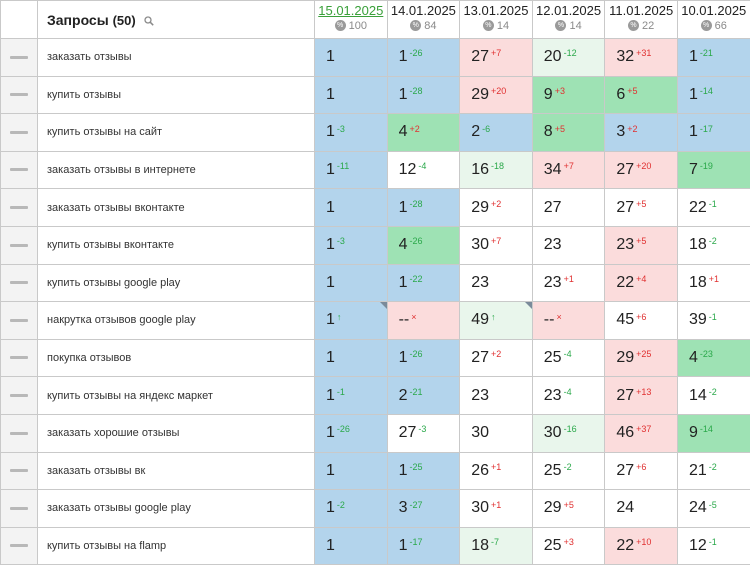 Image resolution: width=750 pixels, height=565 pixels. I want to click on position-cell: 25 -4, so click(568, 358).